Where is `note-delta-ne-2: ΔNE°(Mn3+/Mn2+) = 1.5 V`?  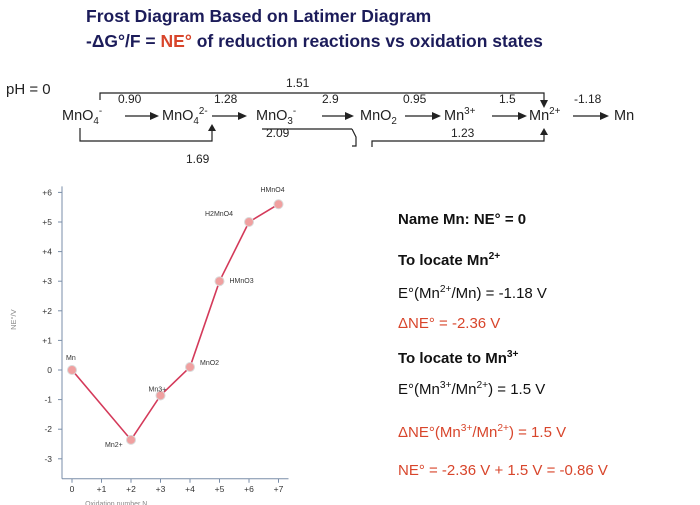
note-delta-ne-2: ΔNE°(Mn3+/Mn2+) = 1.5 V is located at coordinates (482, 432).